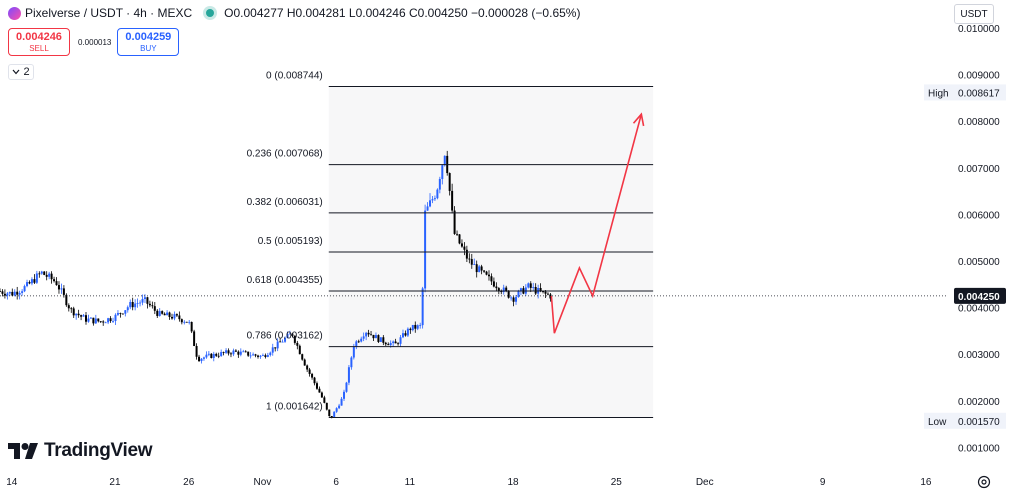 The width and height of the screenshot is (1014, 496). I want to click on indicators-toggle-button: 2, so click(21, 72).